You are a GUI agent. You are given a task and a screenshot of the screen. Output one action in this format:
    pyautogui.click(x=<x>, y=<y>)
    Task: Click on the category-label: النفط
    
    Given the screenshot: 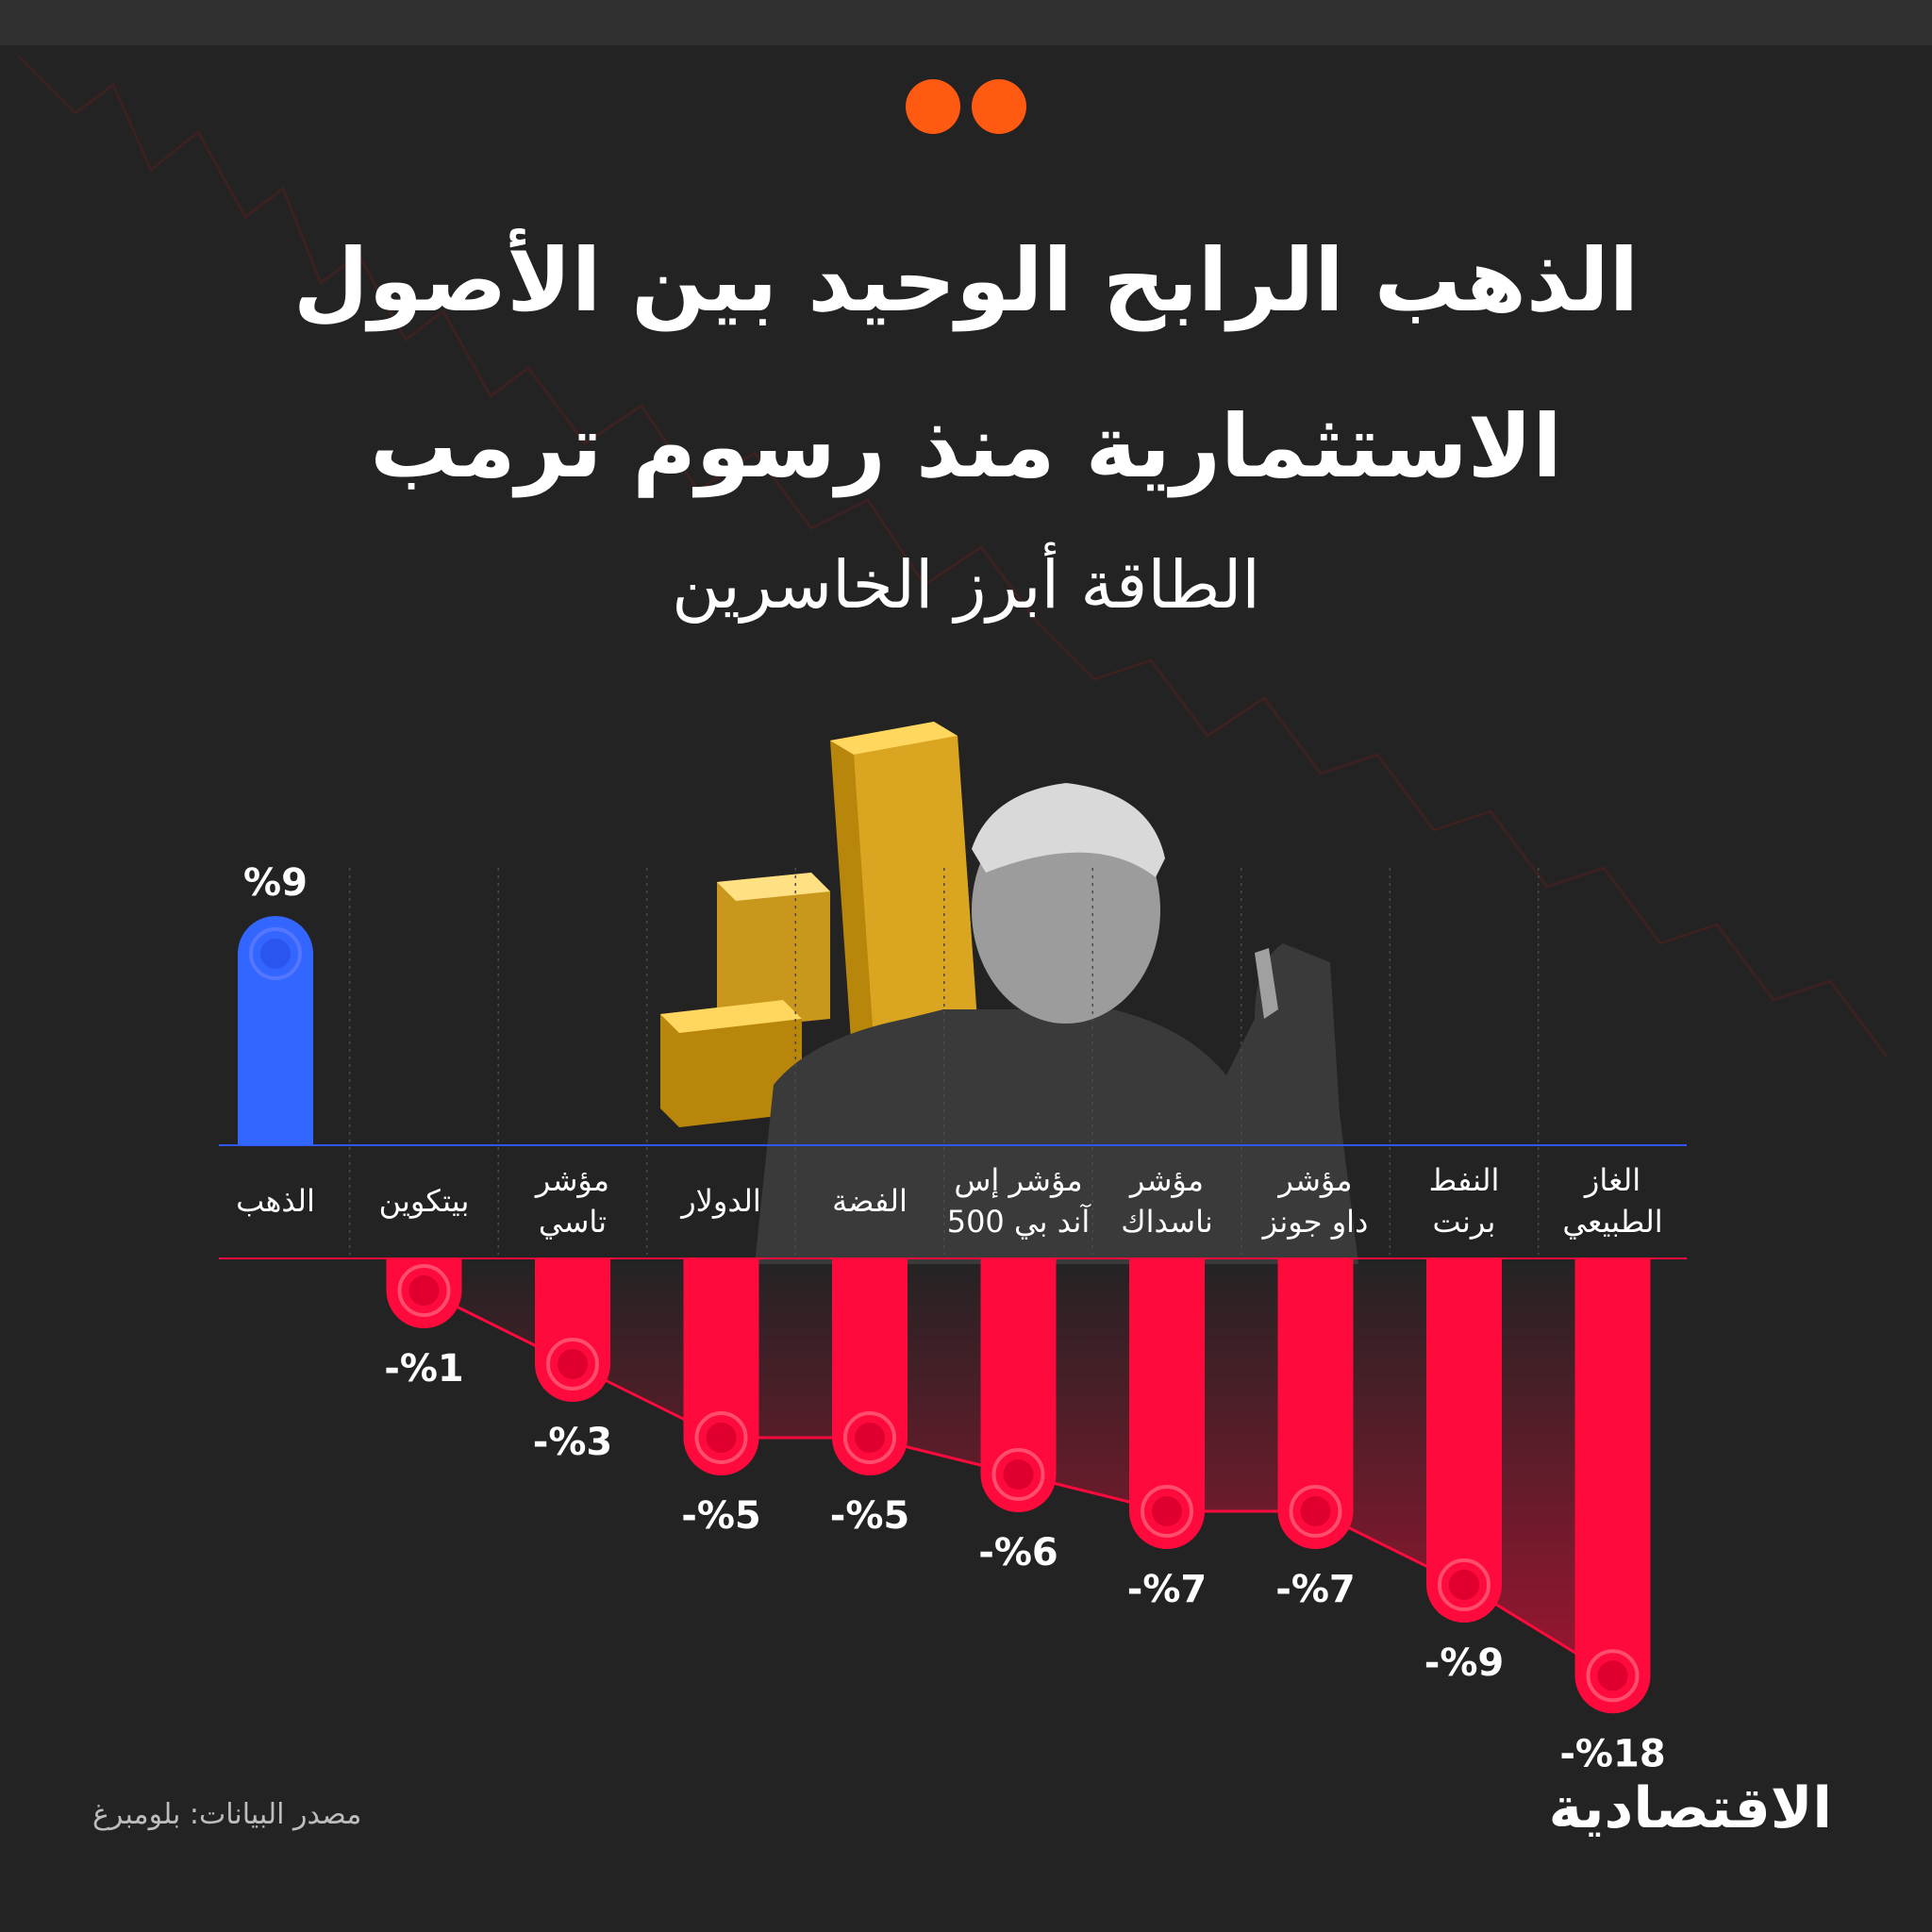 What is the action you would take?
    pyautogui.click(x=1464, y=1180)
    